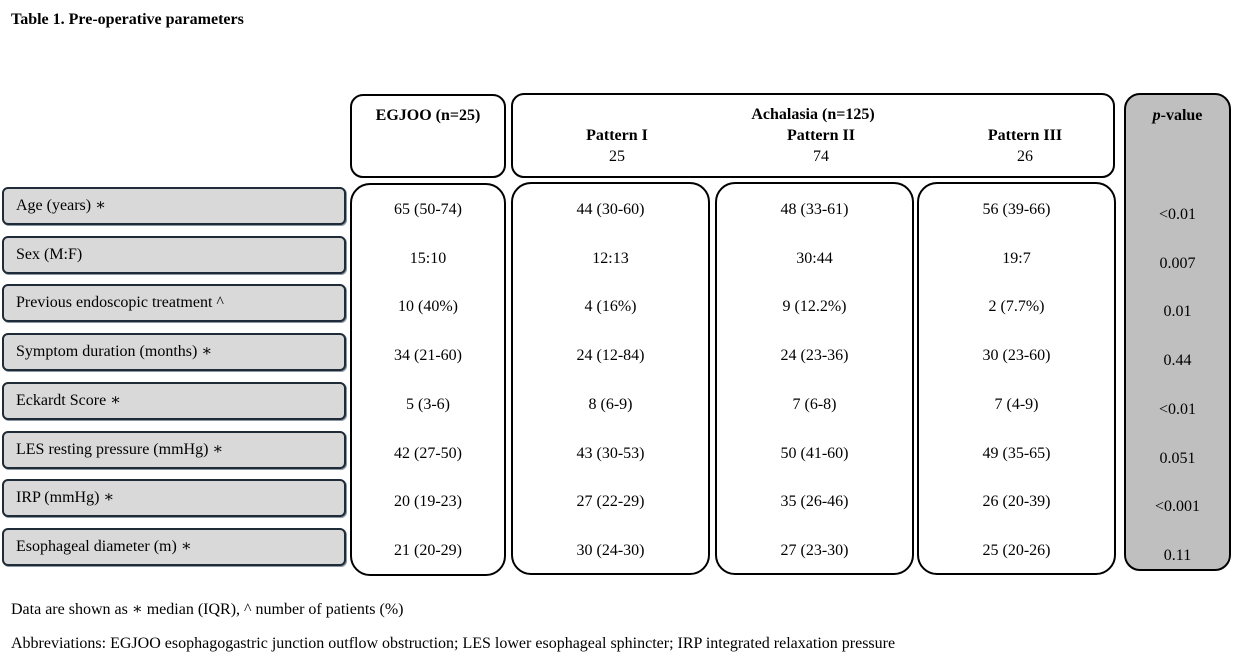 The image size is (1239, 670). What do you see at coordinates (1177, 555) in the screenshot?
I see `pvalue-cell: 0.11` at bounding box center [1177, 555].